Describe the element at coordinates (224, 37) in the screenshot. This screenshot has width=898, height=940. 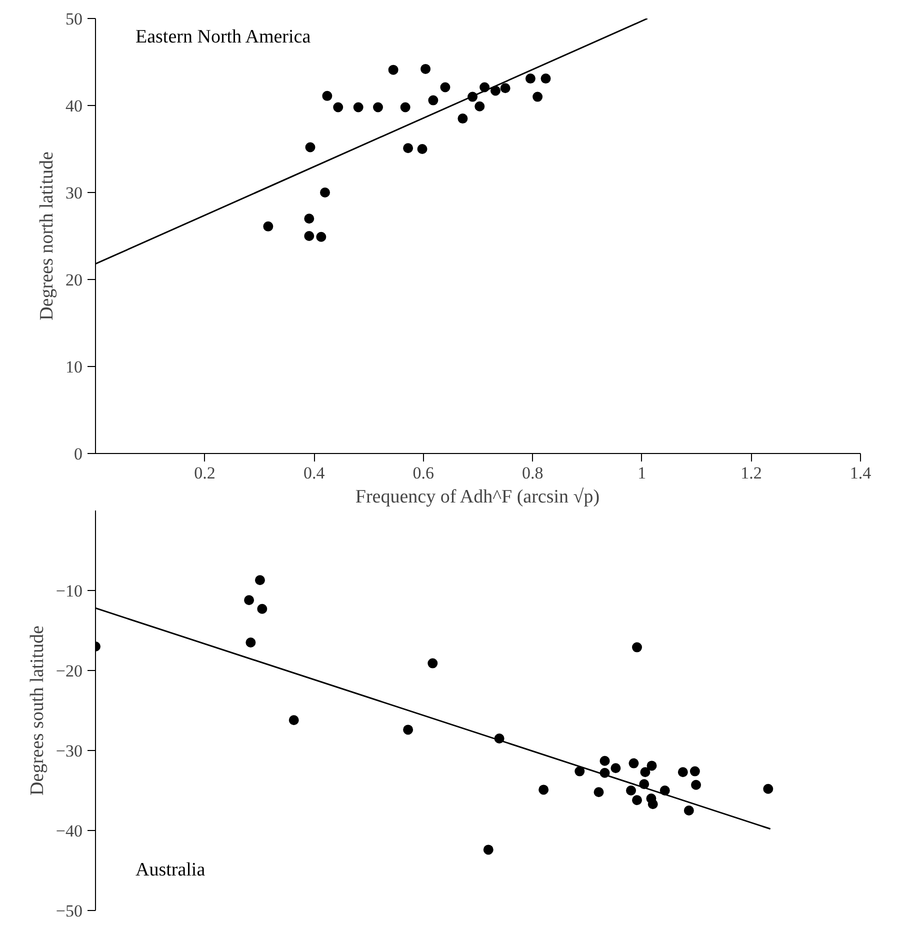
I see `chart-title: Eastern North America` at that location.